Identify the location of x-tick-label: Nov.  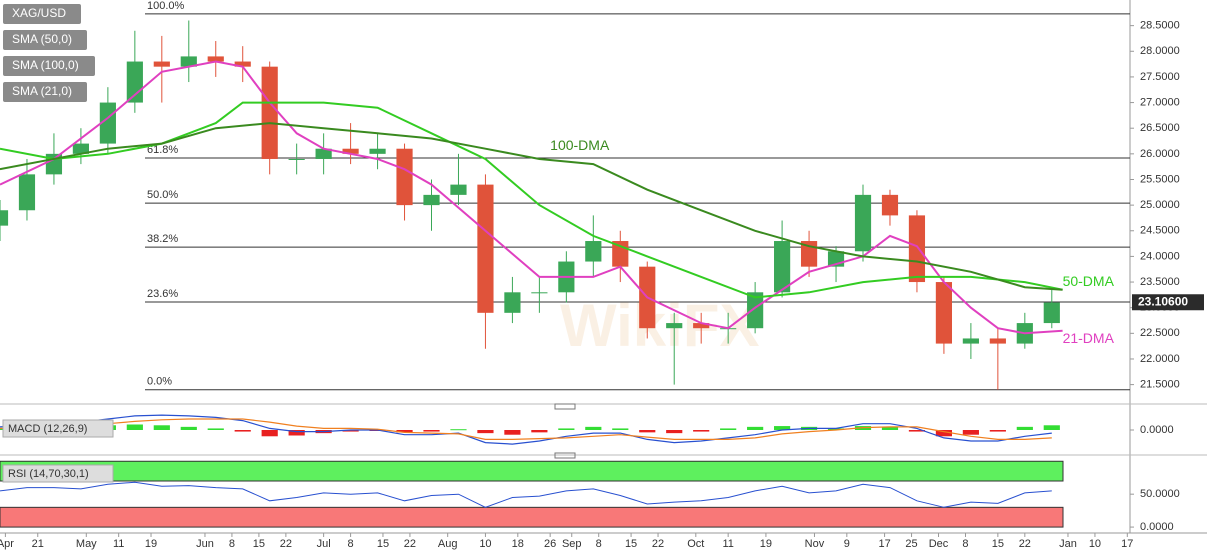
(815, 544).